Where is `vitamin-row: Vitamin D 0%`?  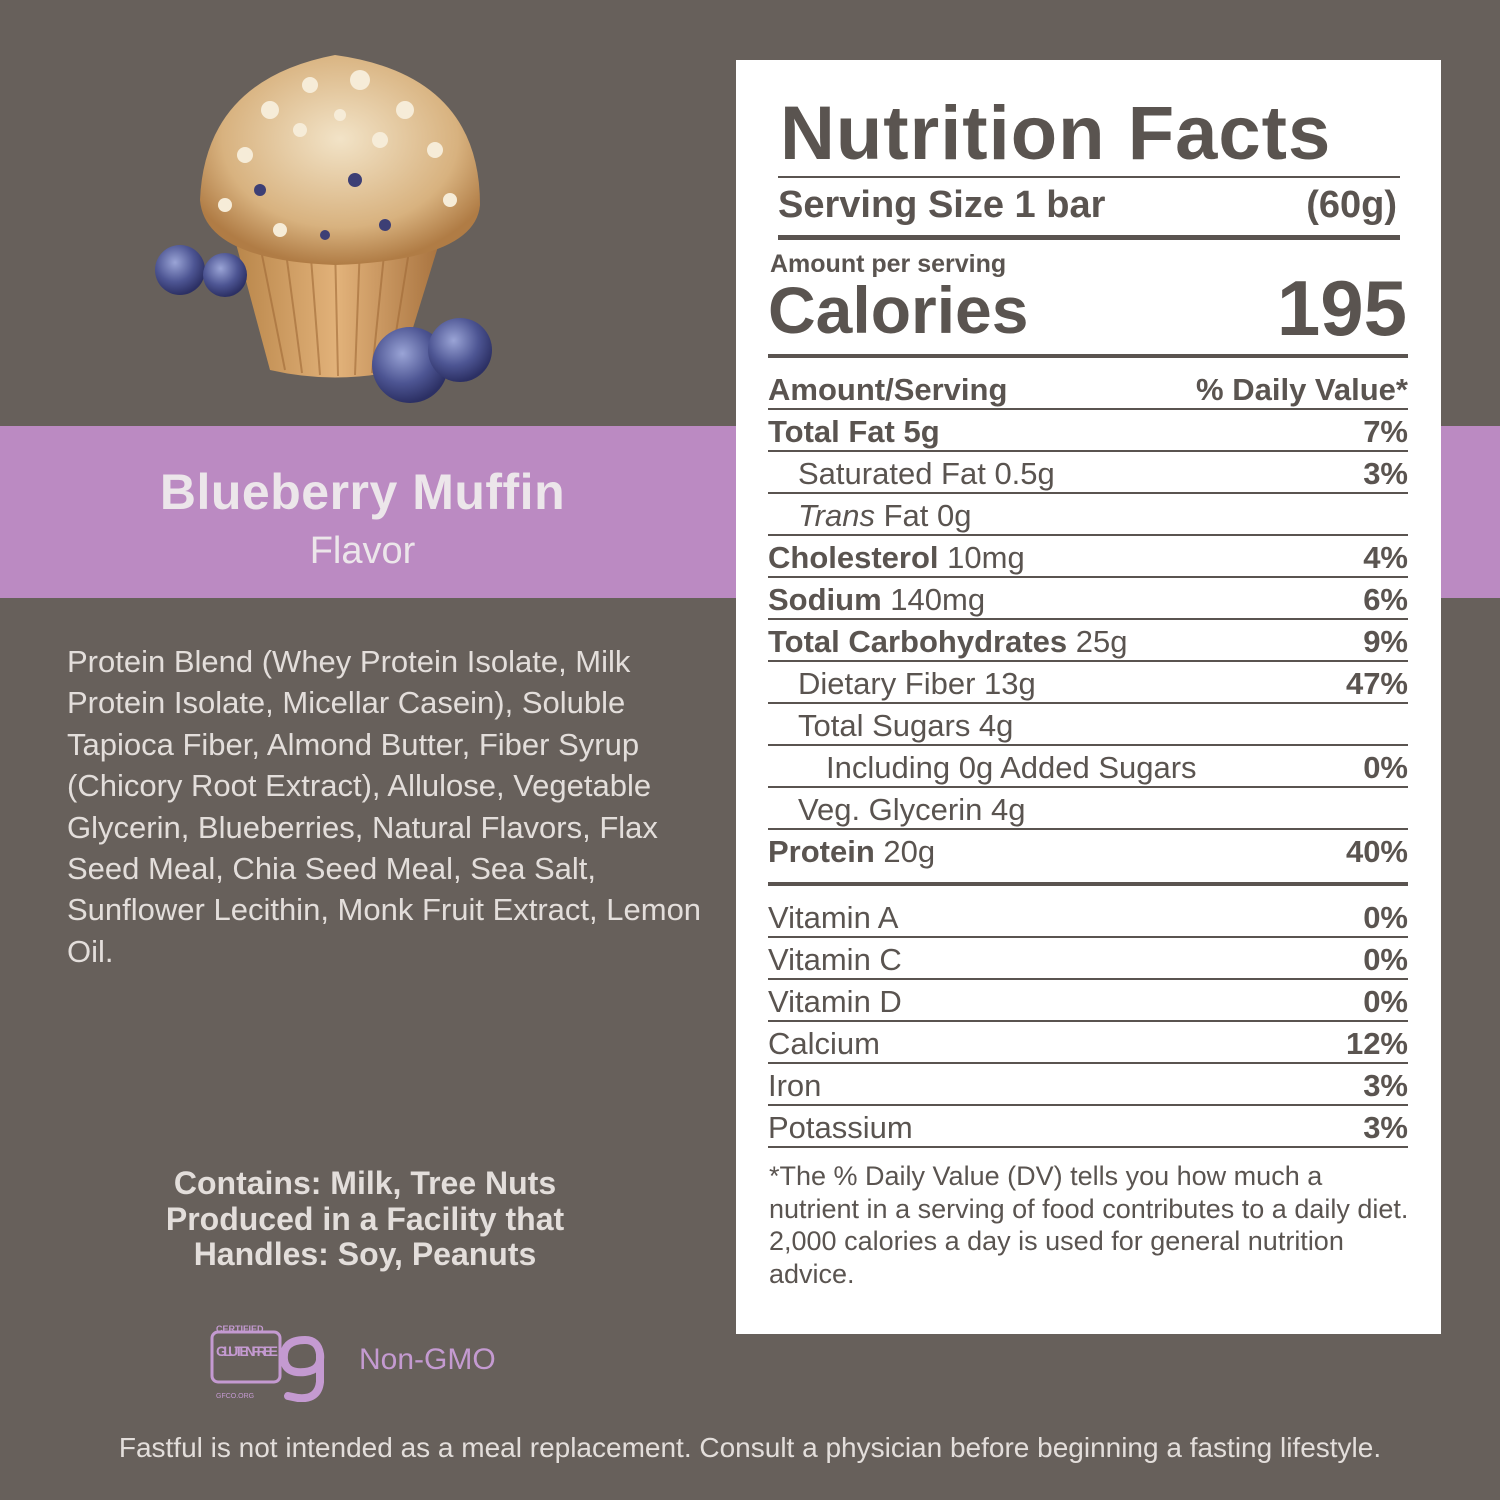 vitamin-row: Vitamin D 0% is located at coordinates (1088, 1001).